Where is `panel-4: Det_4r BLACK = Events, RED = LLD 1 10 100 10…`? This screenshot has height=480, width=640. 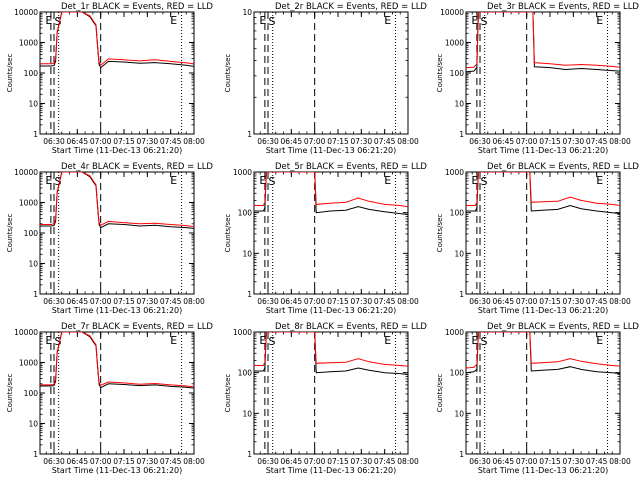
panel-4: Det_4r BLACK = Events, RED = LLD 1 10 100 10… is located at coordinates (109, 238).